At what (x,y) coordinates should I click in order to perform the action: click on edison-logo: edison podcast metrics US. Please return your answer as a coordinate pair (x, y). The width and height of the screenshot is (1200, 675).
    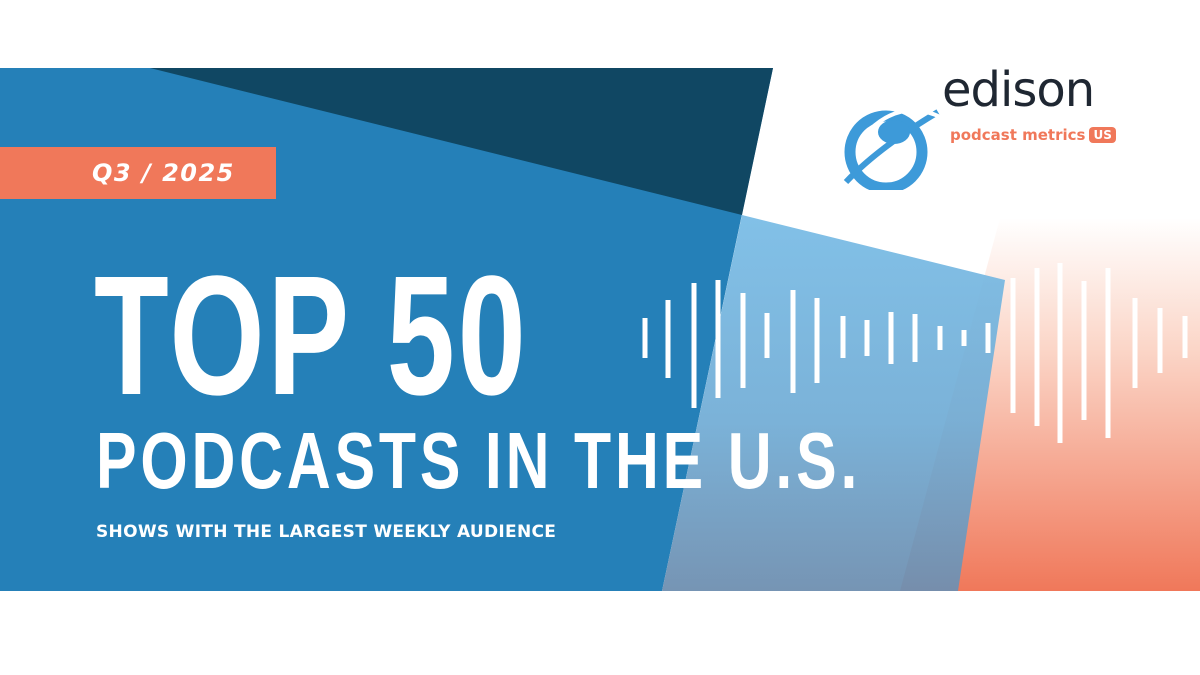
    Looking at the image, I should click on (988, 115).